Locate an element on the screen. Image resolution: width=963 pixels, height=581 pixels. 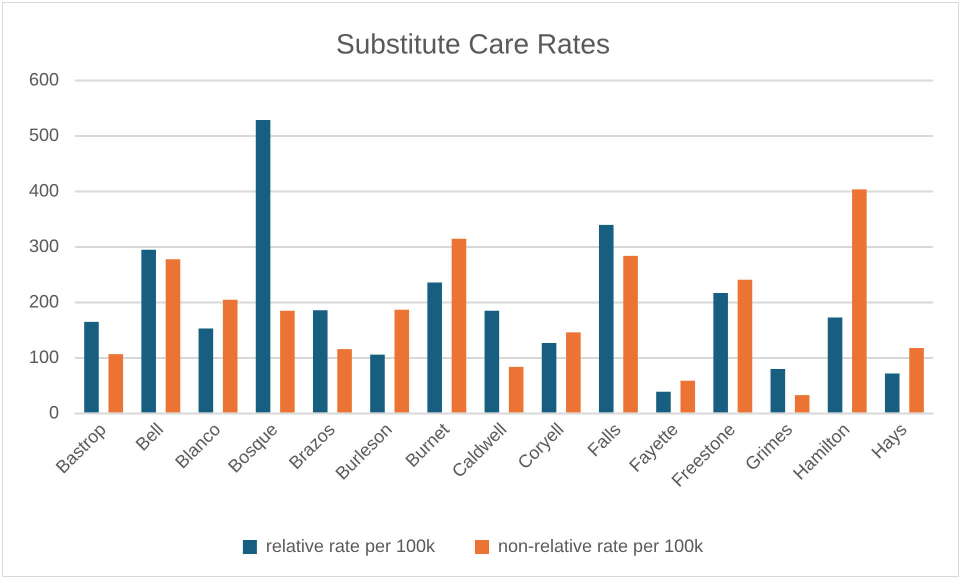
y-tick-label: 600 is located at coordinates (44, 80).